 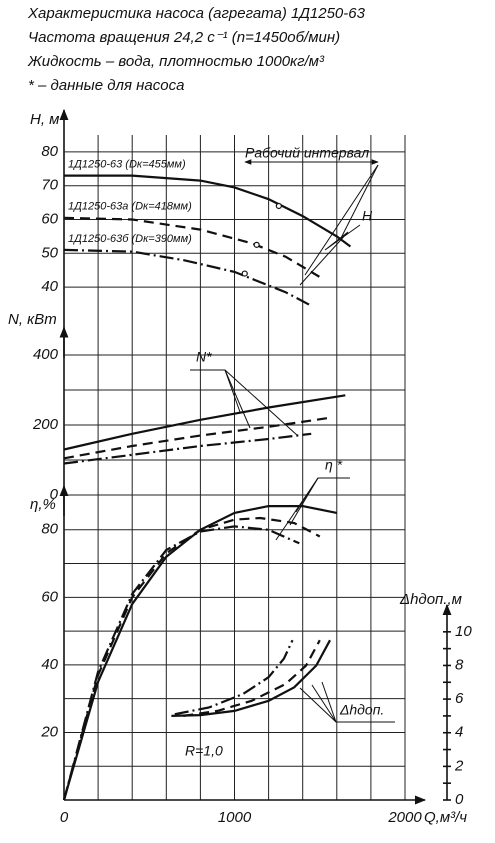 What do you see at coordinates (43, 504) in the screenshot?
I see `y-axis-label: η,%` at bounding box center [43, 504].